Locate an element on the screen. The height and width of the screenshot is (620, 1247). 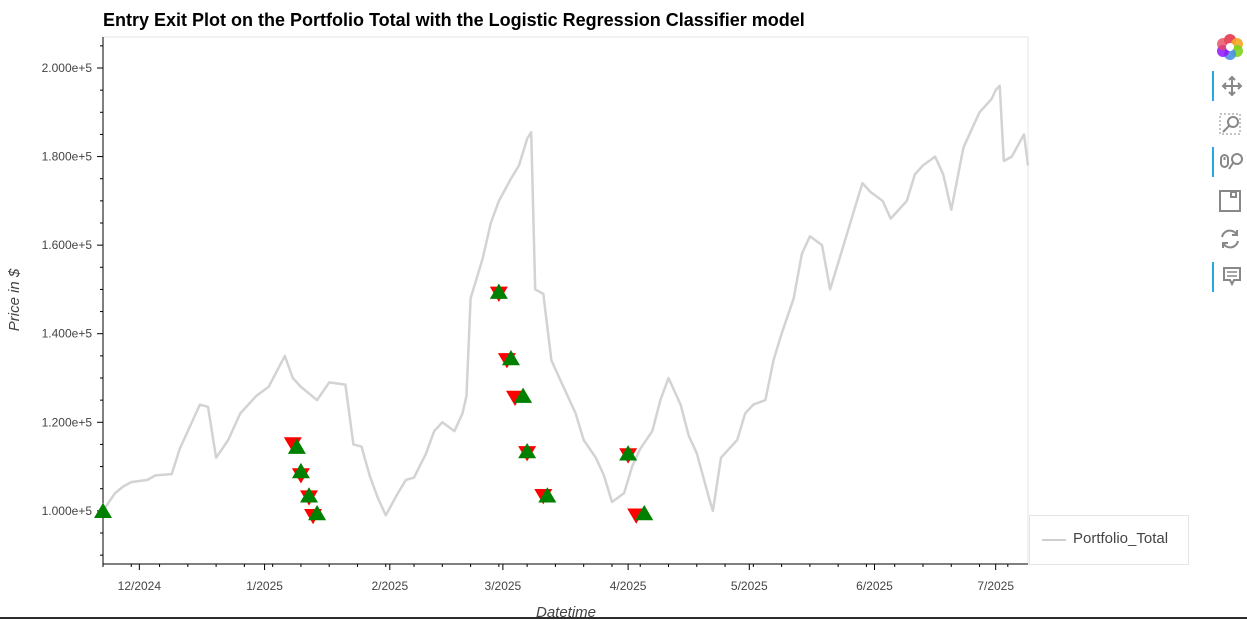
x-axis-label: Datetime is located at coordinates (566, 612).